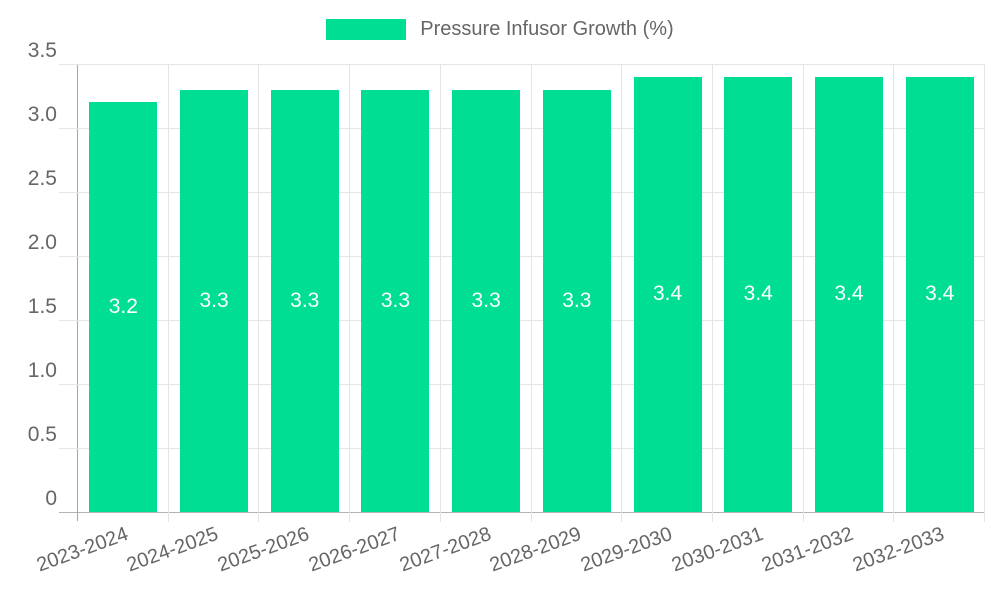 The height and width of the screenshot is (600, 1000). I want to click on y-tick-label: 3.0, so click(42, 114).